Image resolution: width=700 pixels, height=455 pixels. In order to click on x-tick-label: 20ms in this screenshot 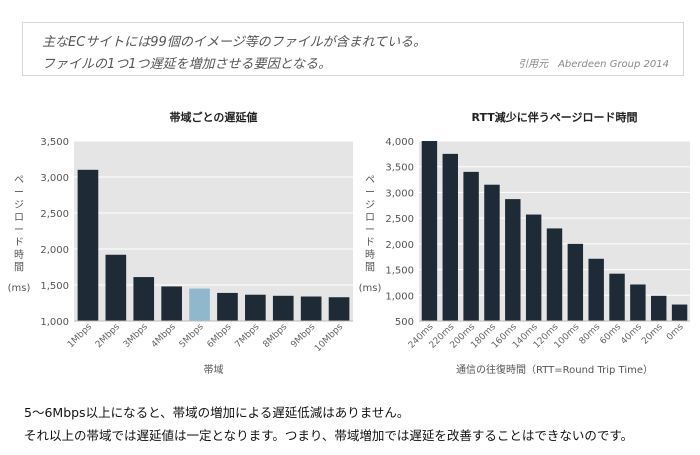, I will do `click(652, 334)`.